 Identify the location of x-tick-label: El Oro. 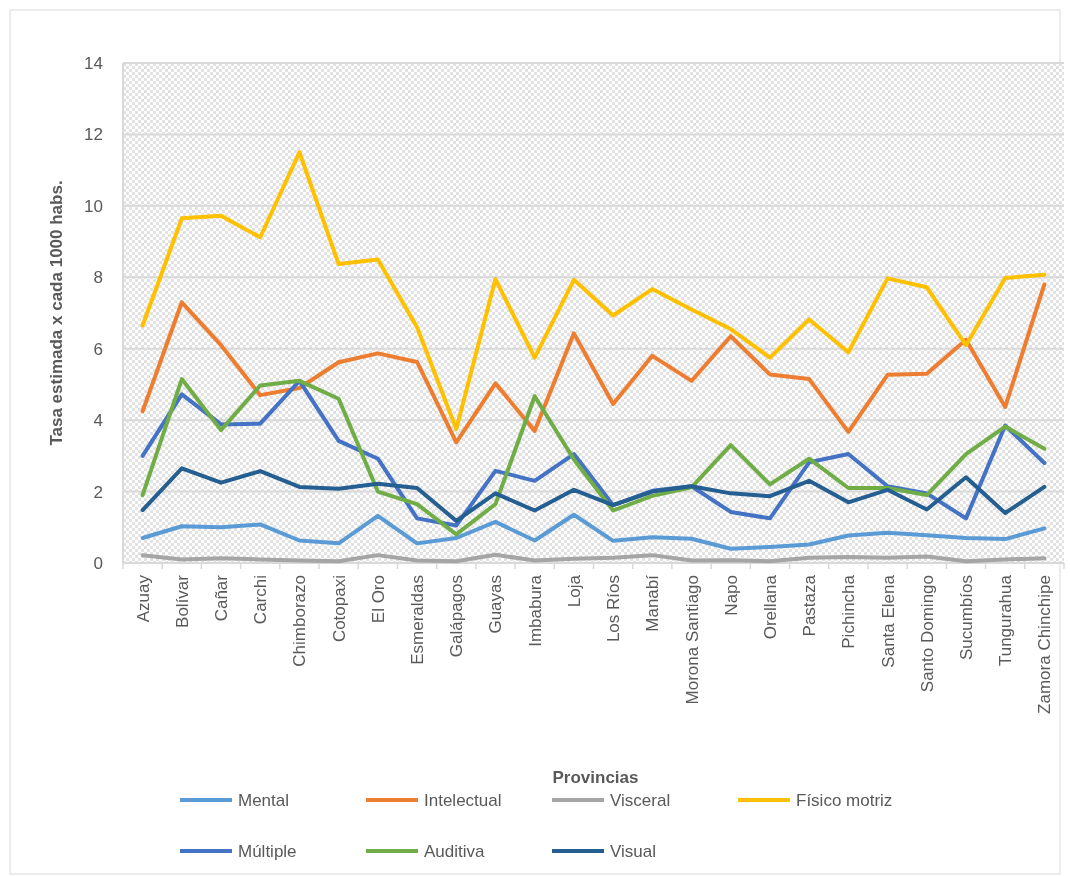
(378, 599).